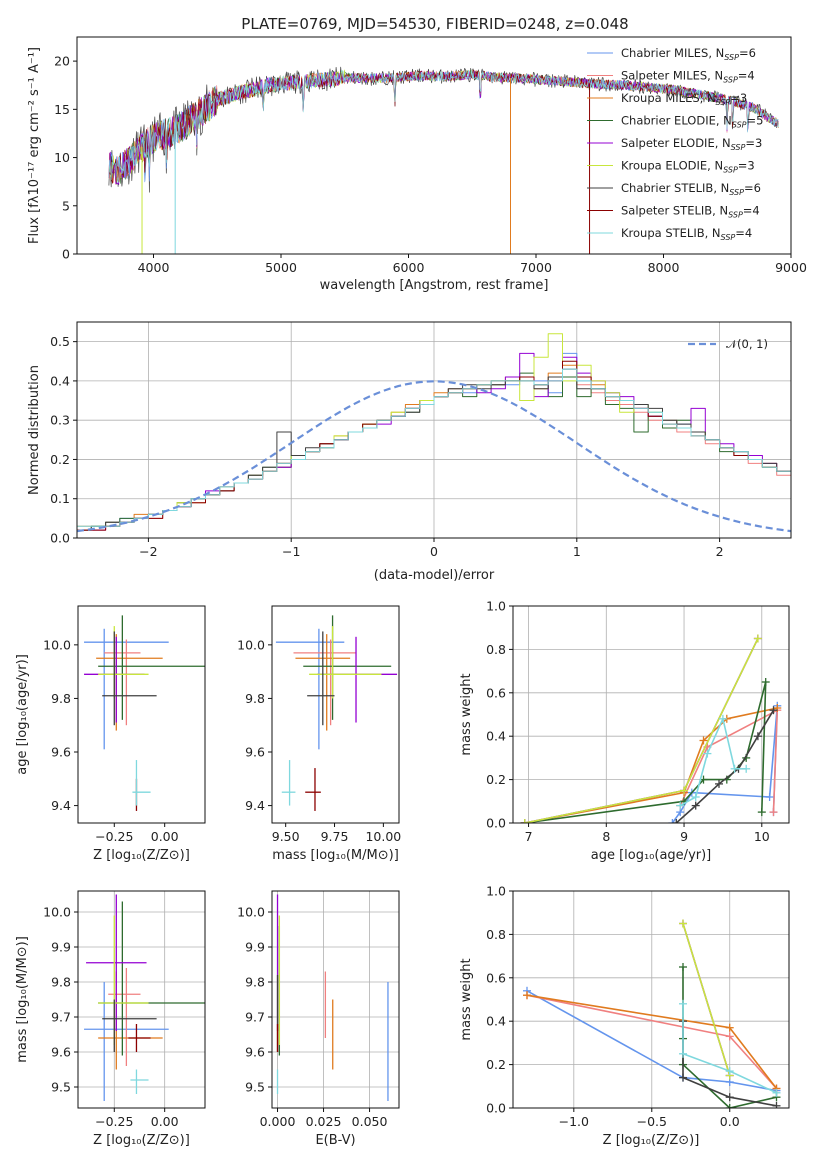  I want to click on legend-label-name: Chabrier STELIB, N, so click(675, 188).